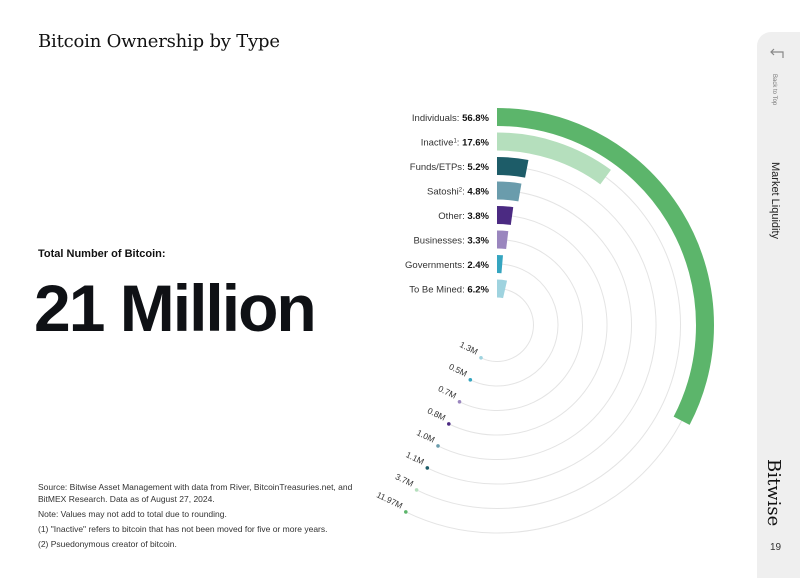 This screenshot has width=800, height=578. I want to click on guide-ring-satoshi, so click(534, 325).